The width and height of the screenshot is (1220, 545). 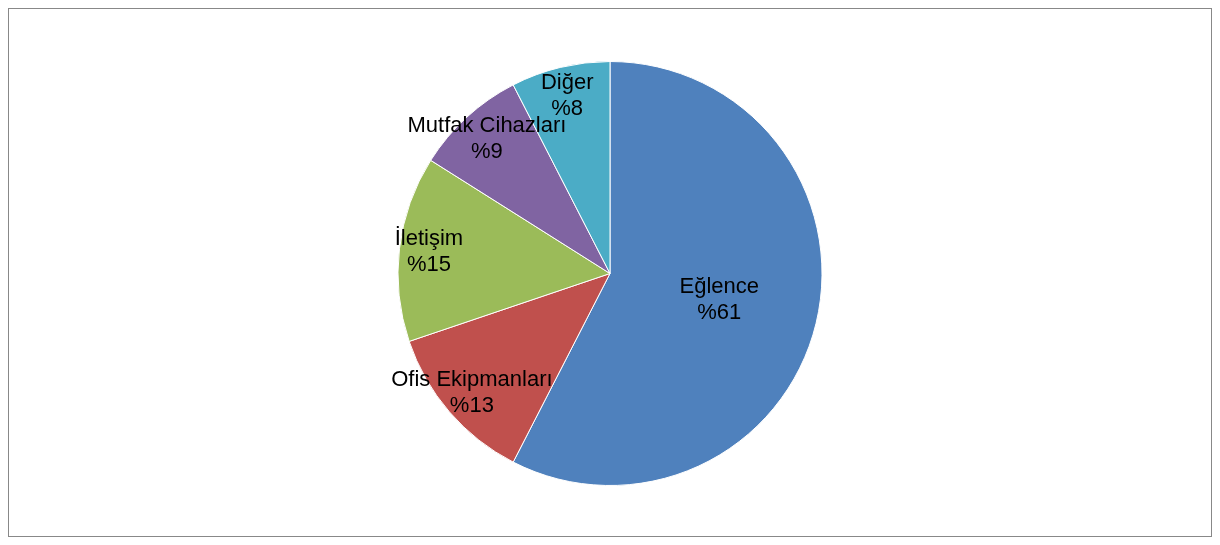 What do you see at coordinates (567, 82) in the screenshot?
I see `slice-label: Diğer` at bounding box center [567, 82].